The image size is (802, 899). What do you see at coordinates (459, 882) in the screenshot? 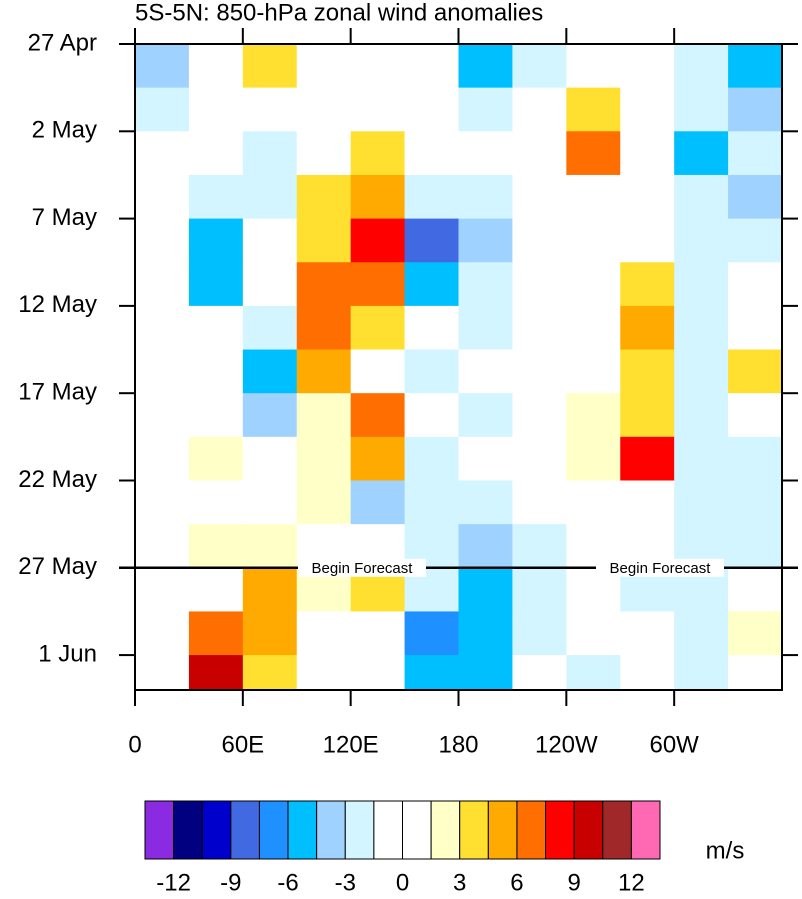
I see `colorbar-tick-label: 3` at bounding box center [459, 882].